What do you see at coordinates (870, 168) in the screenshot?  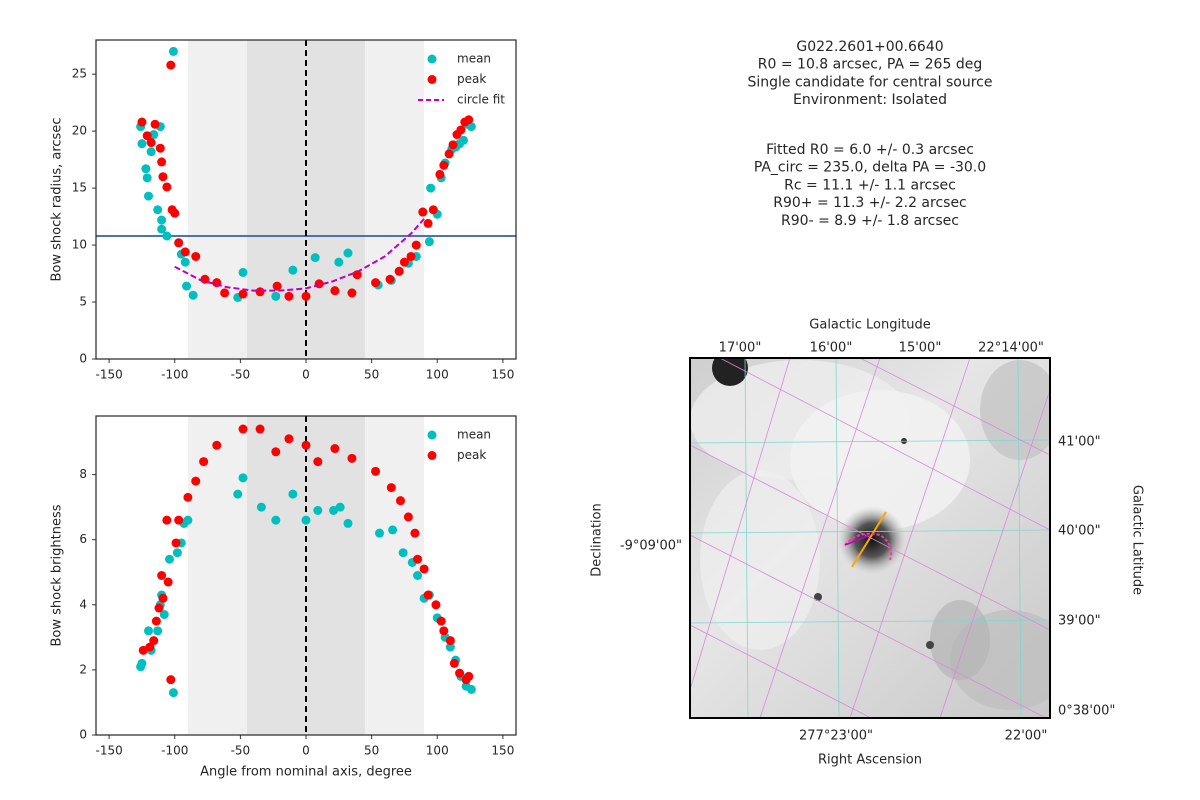 I see `fit-line: PA_circ = 235.0, delta PA = -30.0` at bounding box center [870, 168].